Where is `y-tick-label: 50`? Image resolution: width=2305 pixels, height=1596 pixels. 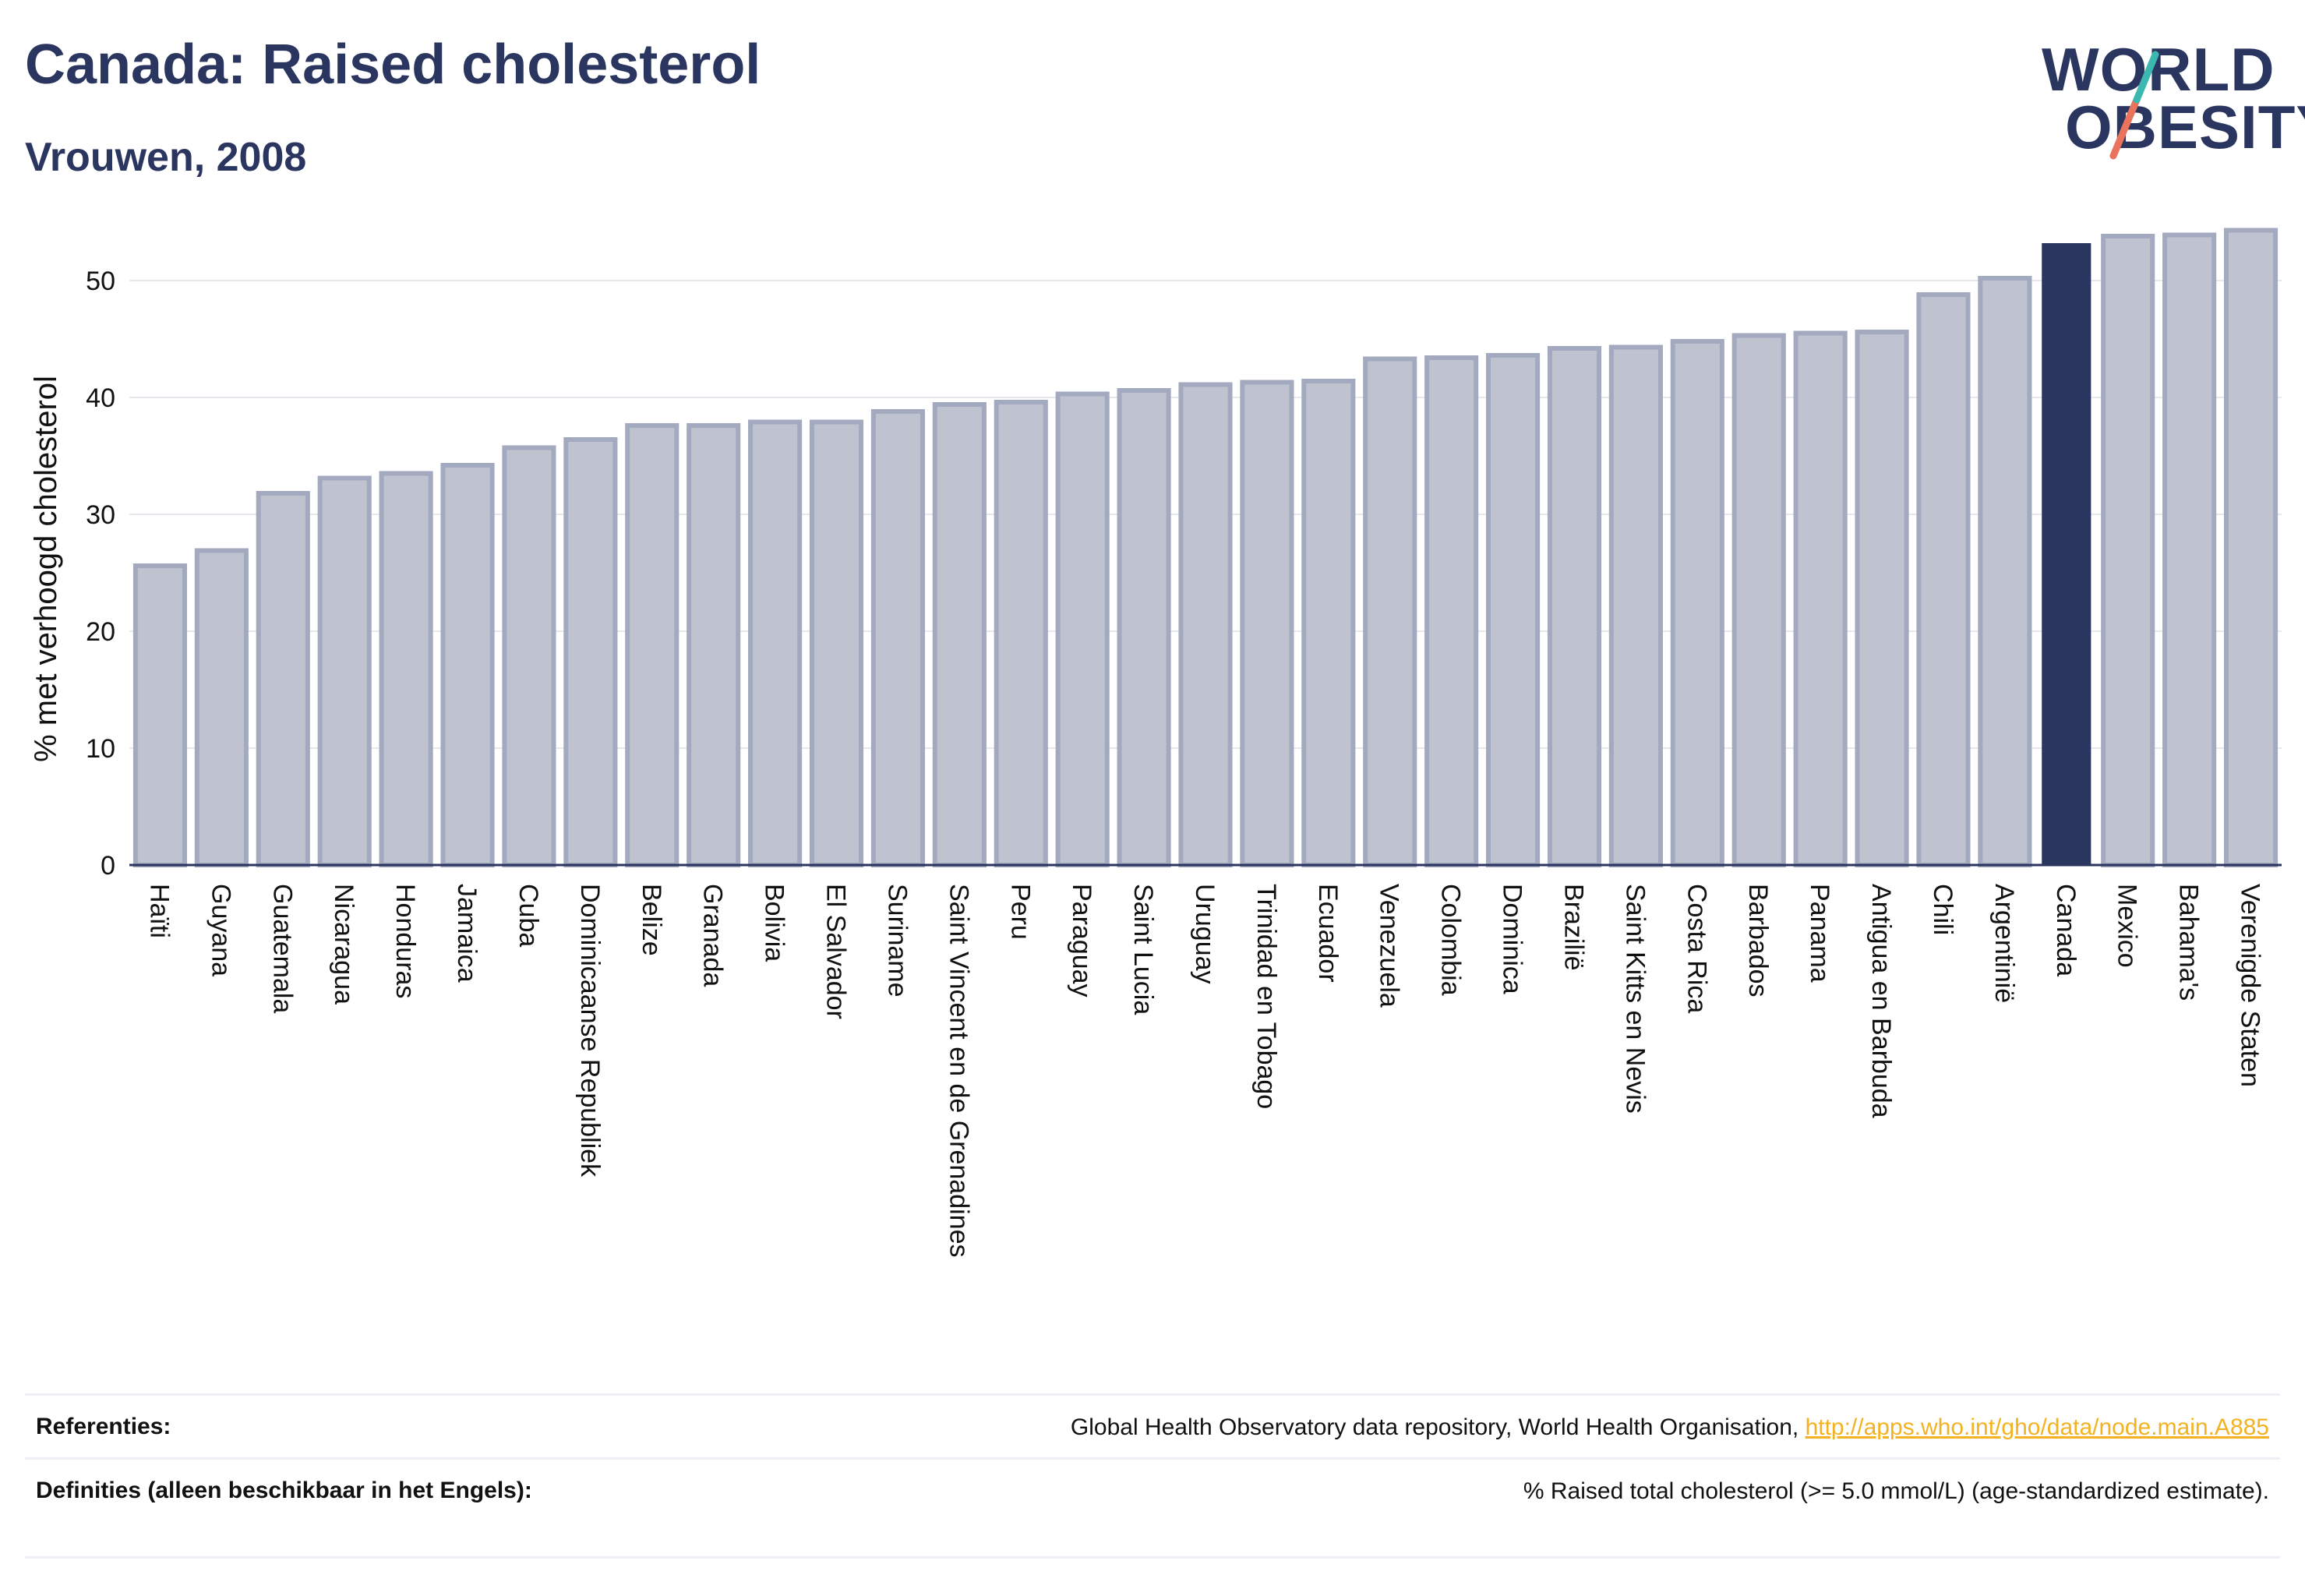 y-tick-label: 50 is located at coordinates (101, 281).